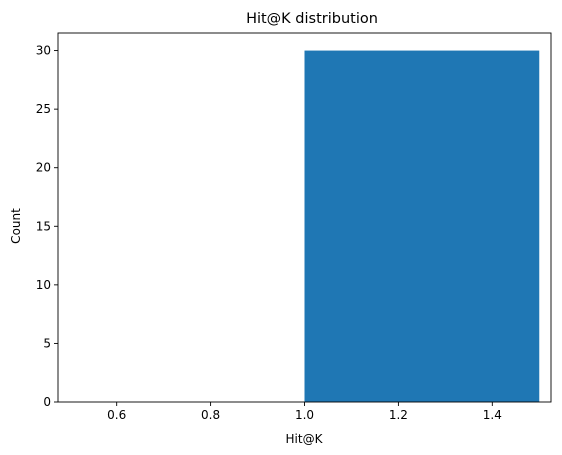  Describe the element at coordinates (210, 415) in the screenshot. I see `x-tick-label: 0.8` at that location.